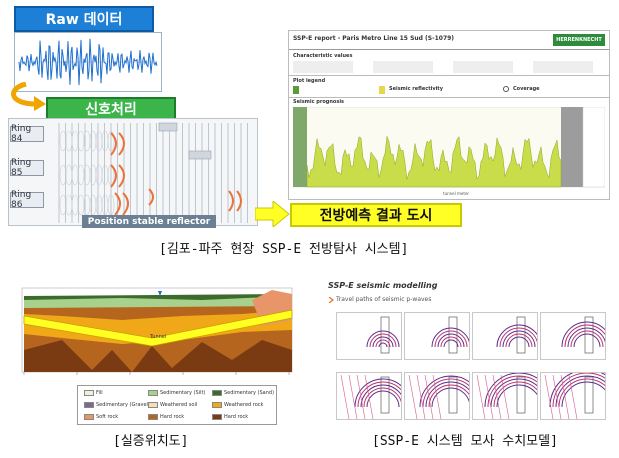  Describe the element at coordinates (309, 81) in the screenshot. I see `plot-legend-heading: Plot legend` at that location.